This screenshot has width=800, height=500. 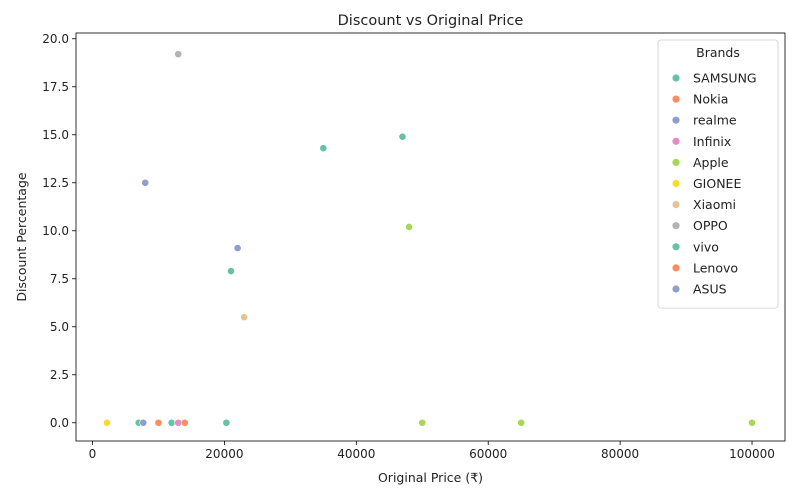 I want to click on legend-label: vivo, so click(x=706, y=246).